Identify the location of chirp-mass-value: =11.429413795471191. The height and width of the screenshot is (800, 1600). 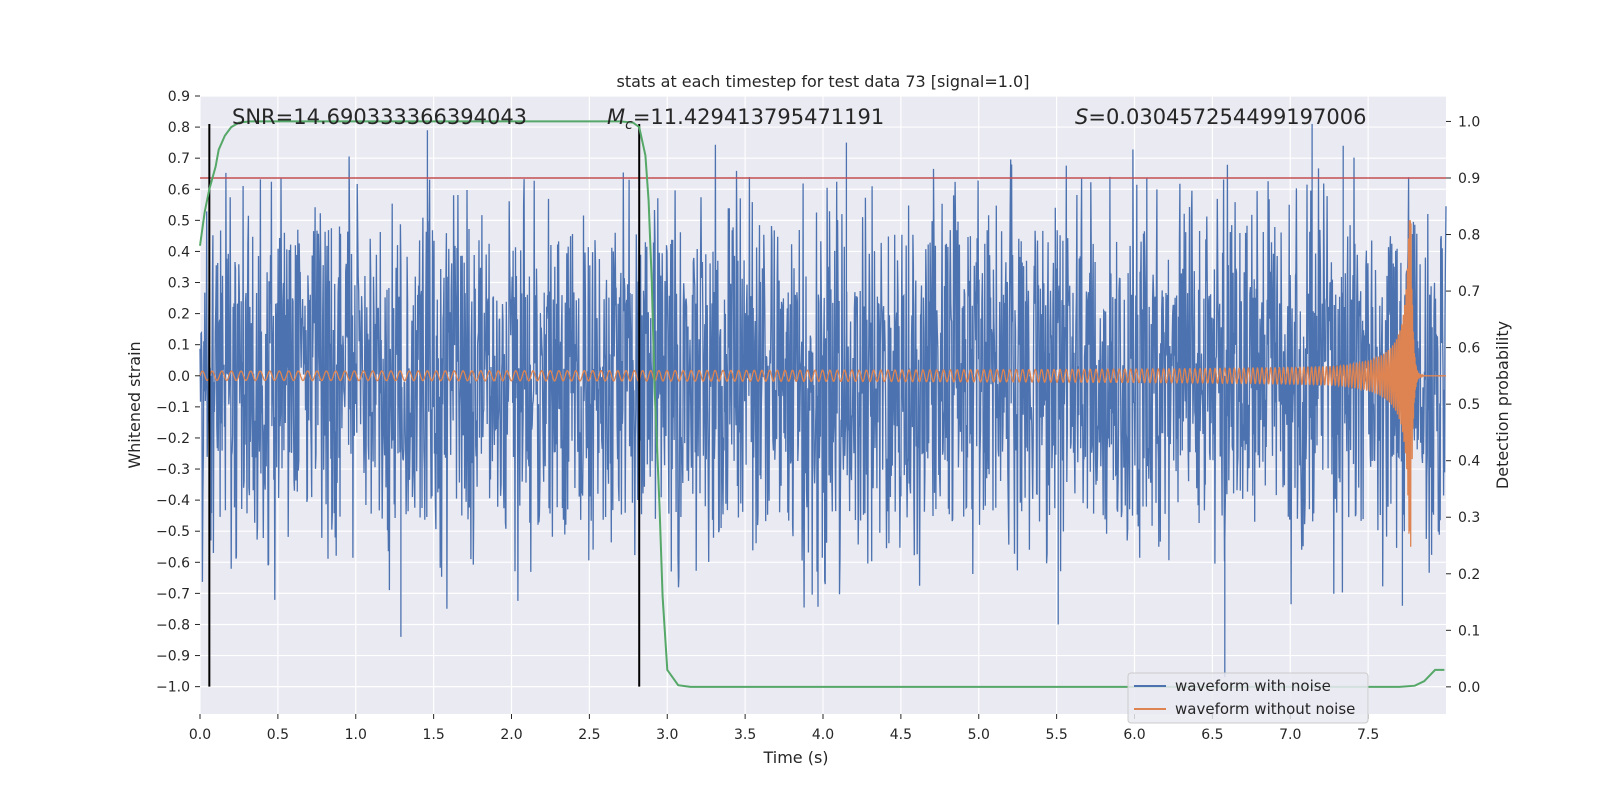
(758, 117).